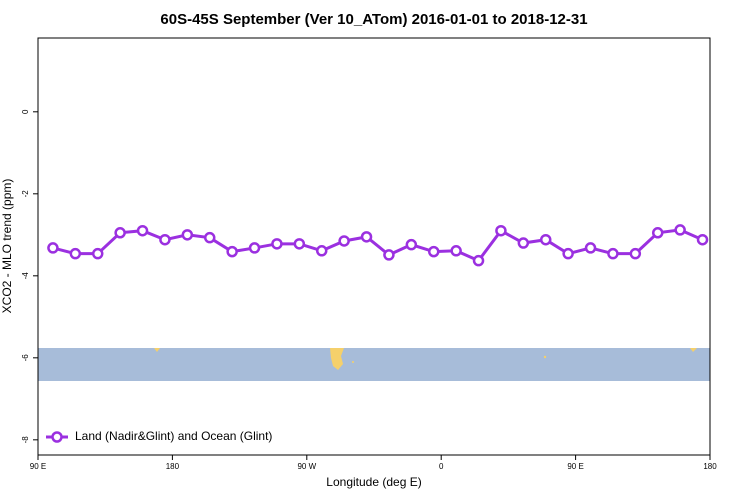  Describe the element at coordinates (25, 358) in the screenshot. I see `y-tick-label: -6` at that location.